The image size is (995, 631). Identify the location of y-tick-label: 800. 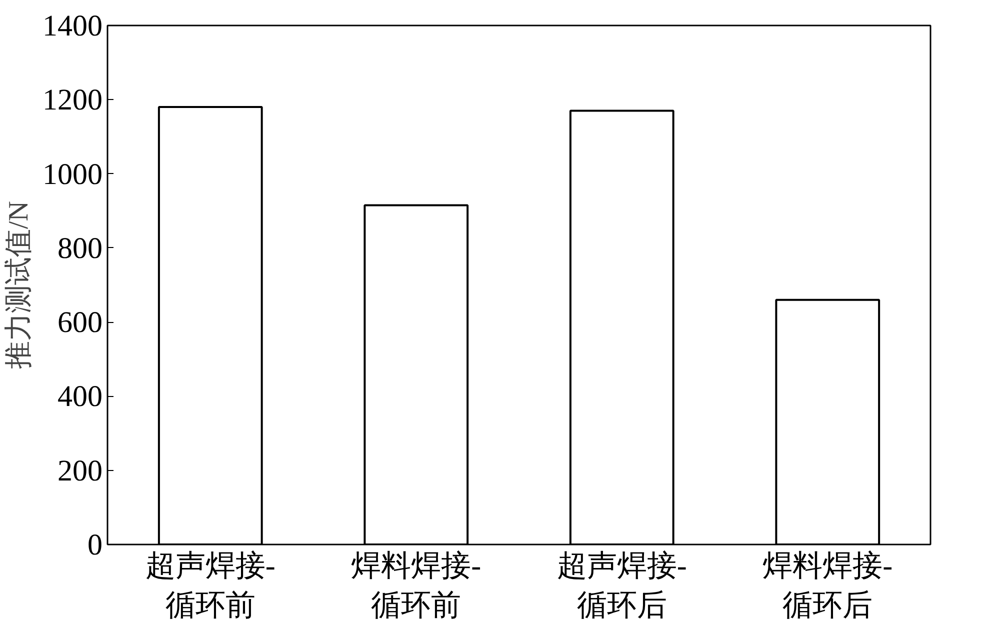
(80, 248).